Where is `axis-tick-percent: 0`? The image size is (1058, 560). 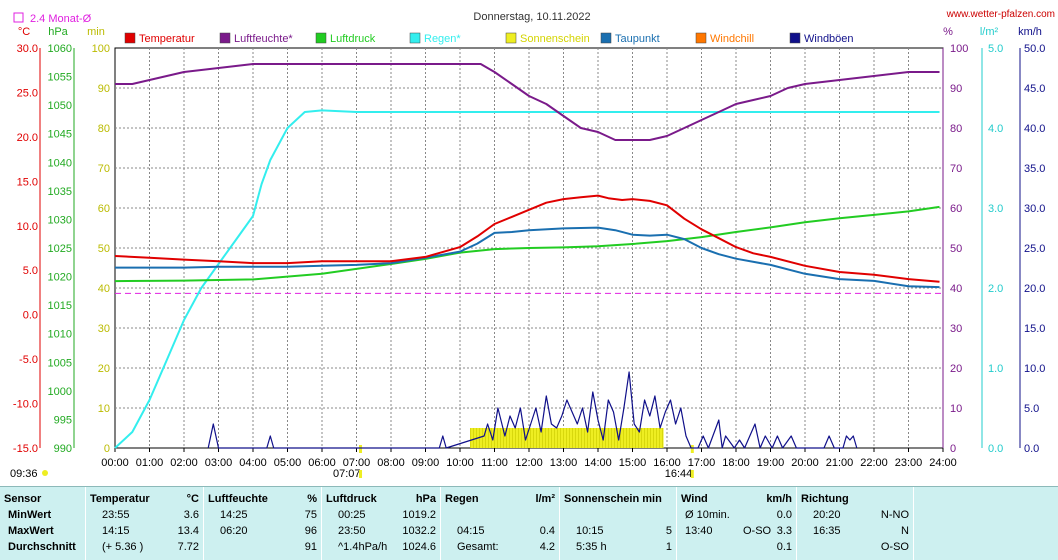 axis-tick-percent: 0 is located at coordinates (953, 449).